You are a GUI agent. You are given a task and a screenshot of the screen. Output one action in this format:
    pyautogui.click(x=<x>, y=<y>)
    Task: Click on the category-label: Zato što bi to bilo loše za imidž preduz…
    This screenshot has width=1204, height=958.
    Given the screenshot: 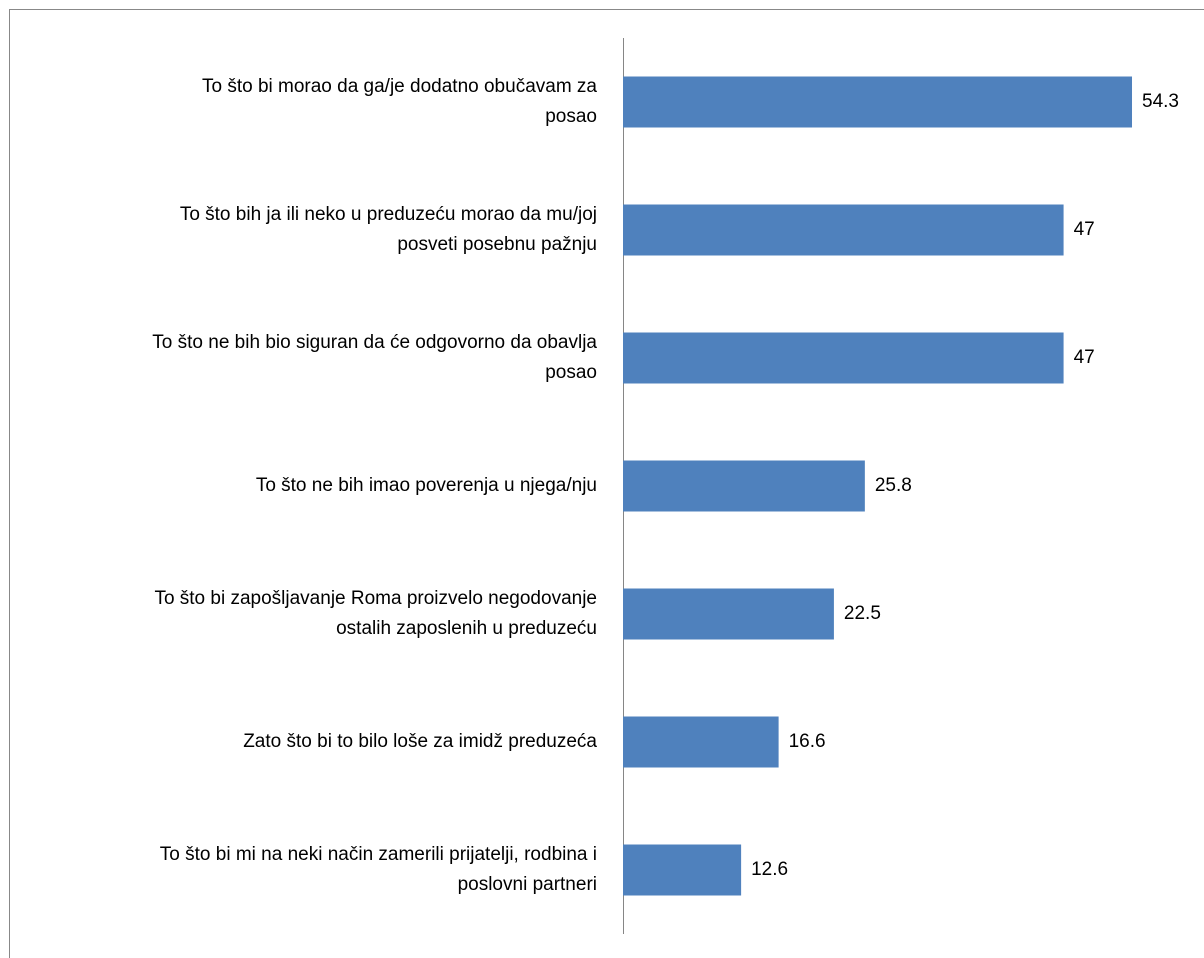 What is the action you would take?
    pyautogui.click(x=420, y=741)
    